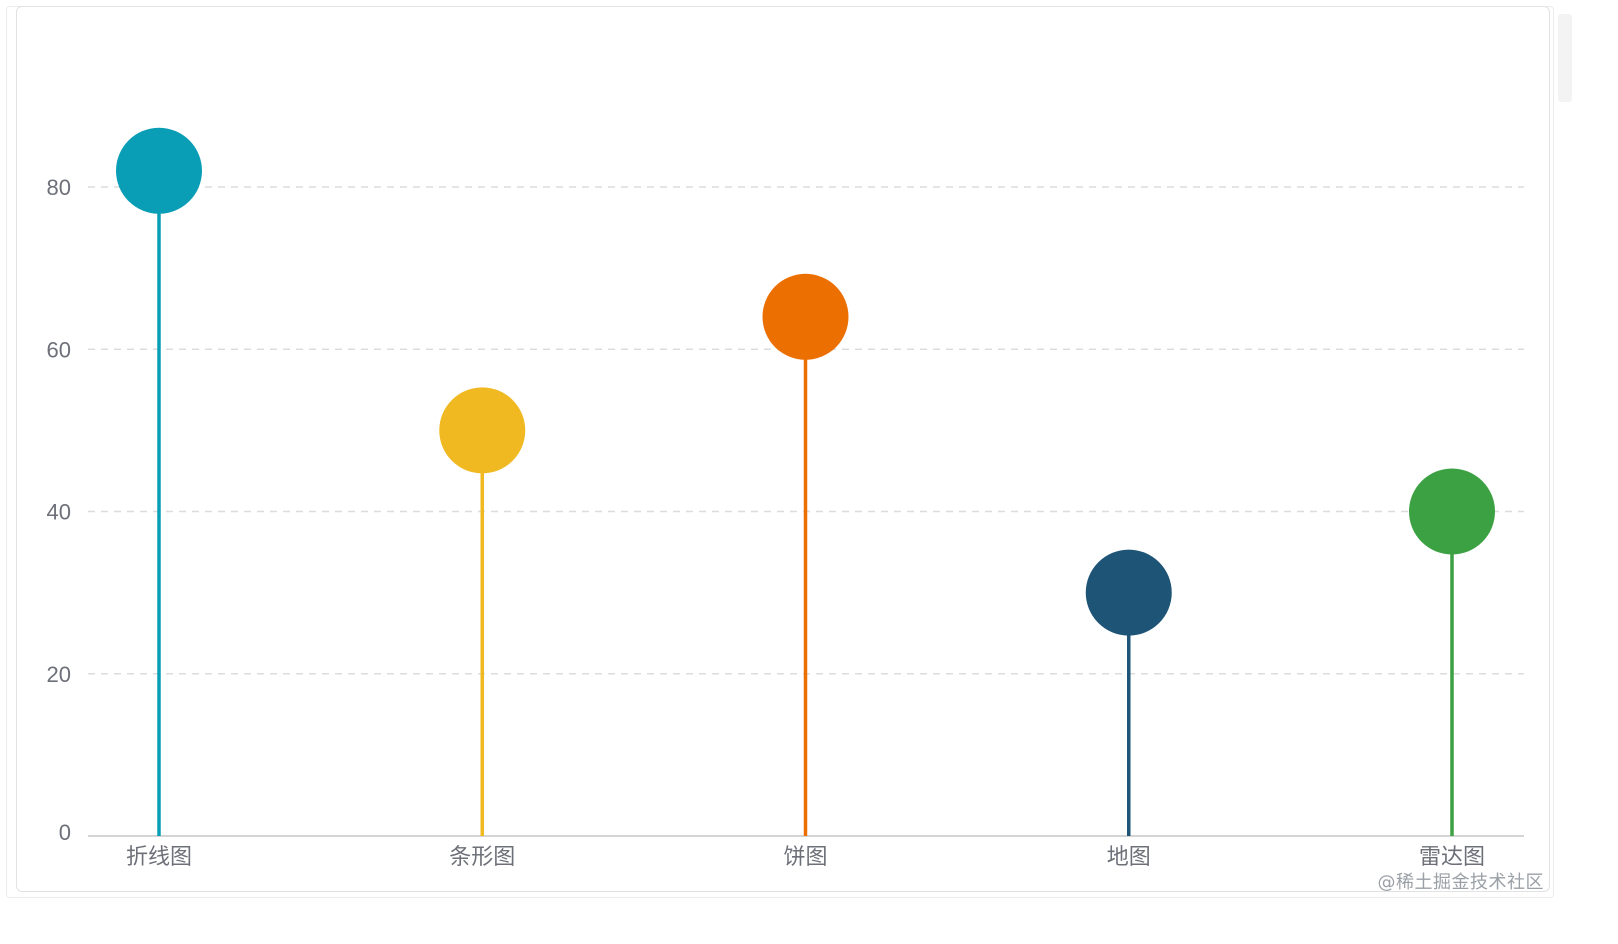 The height and width of the screenshot is (944, 1618). I want to click on y-tick-label-0: 0, so click(65, 832).